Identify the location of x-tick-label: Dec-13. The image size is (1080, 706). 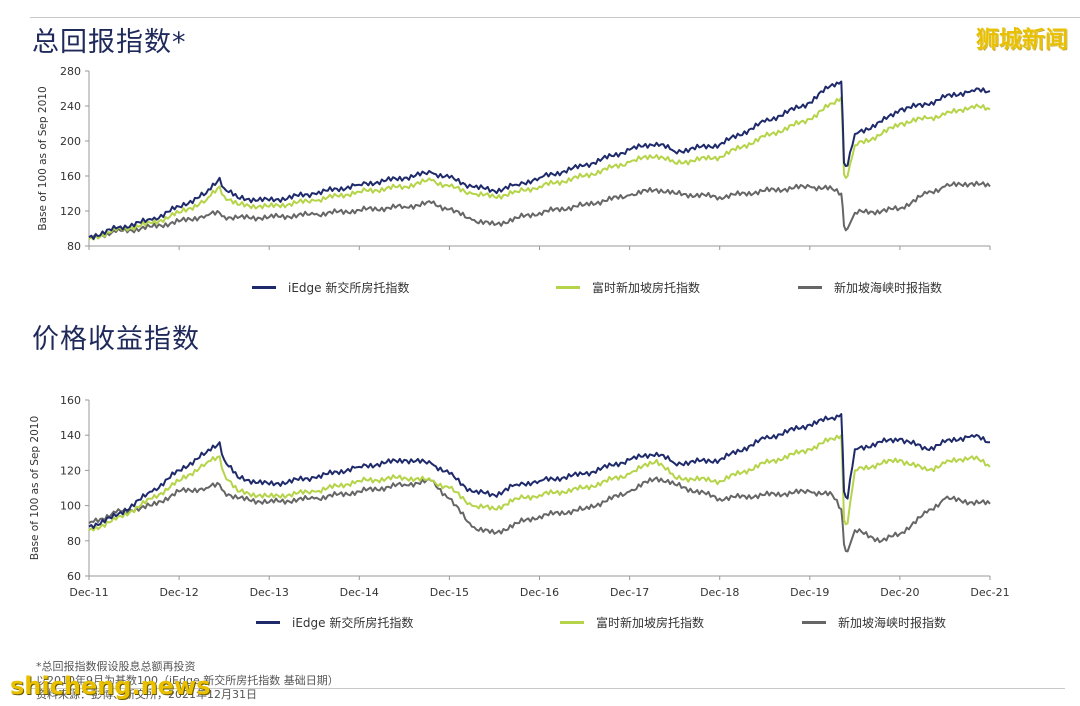
(269, 592).